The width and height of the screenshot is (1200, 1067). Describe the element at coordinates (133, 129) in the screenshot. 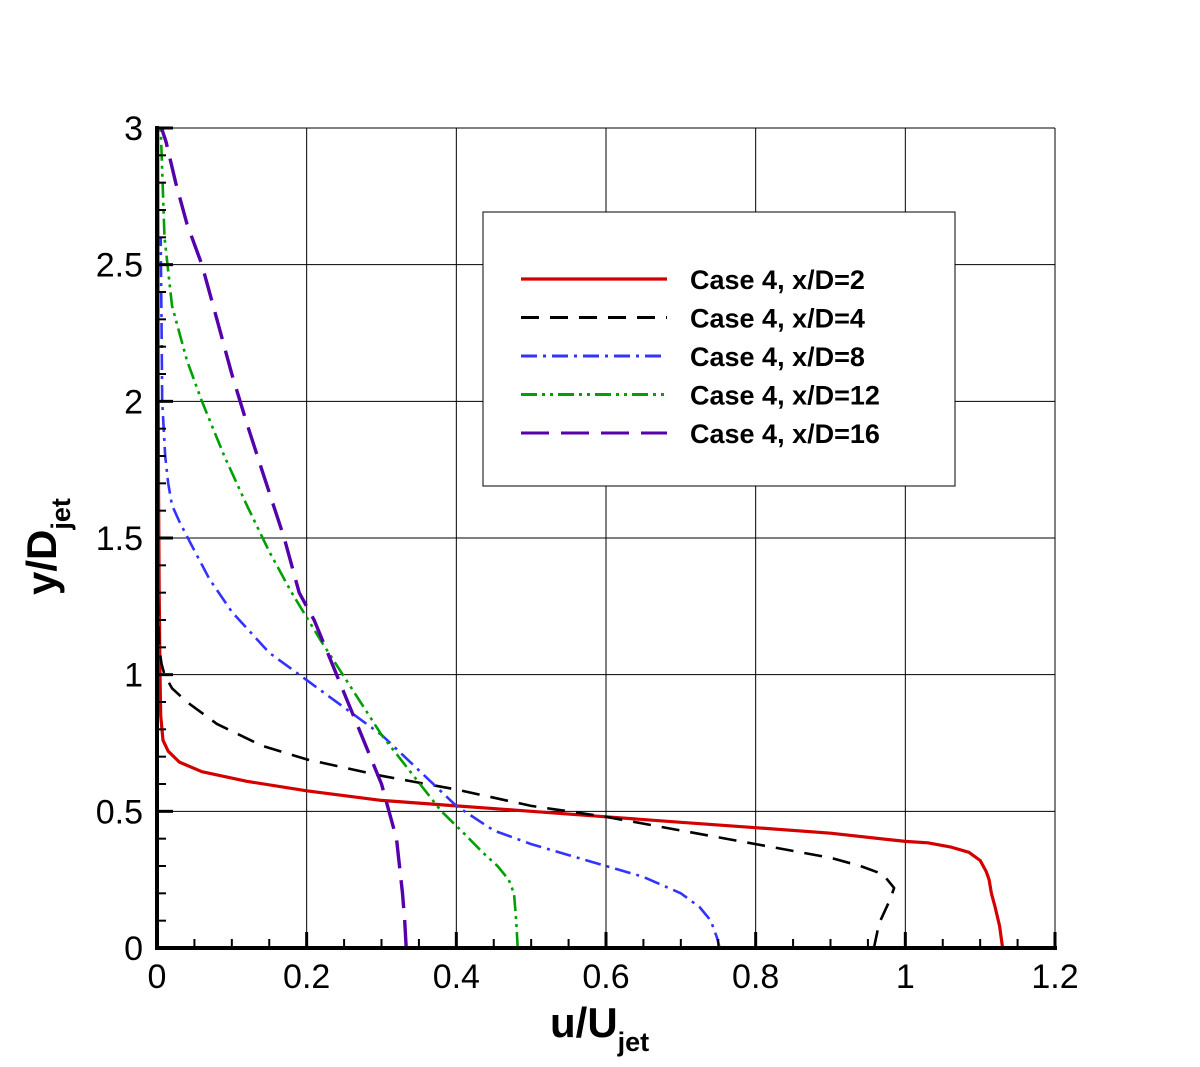

I see `y-tick-label: 3` at that location.